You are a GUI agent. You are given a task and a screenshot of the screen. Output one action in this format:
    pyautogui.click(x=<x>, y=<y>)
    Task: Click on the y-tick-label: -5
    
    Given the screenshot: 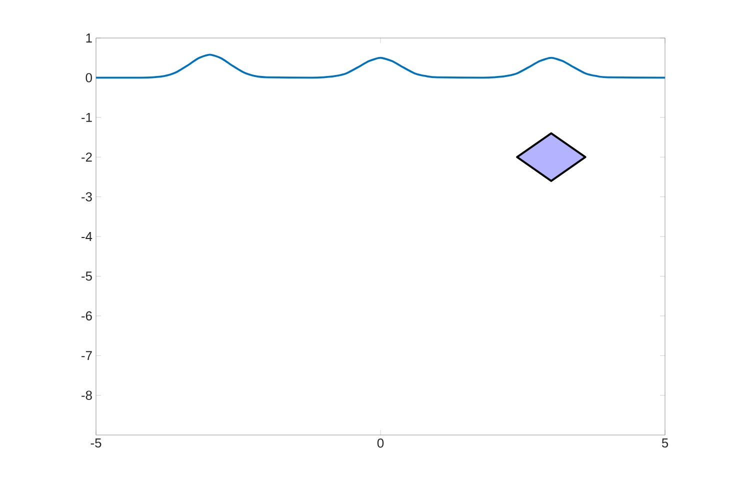 What is the action you would take?
    pyautogui.click(x=87, y=276)
    